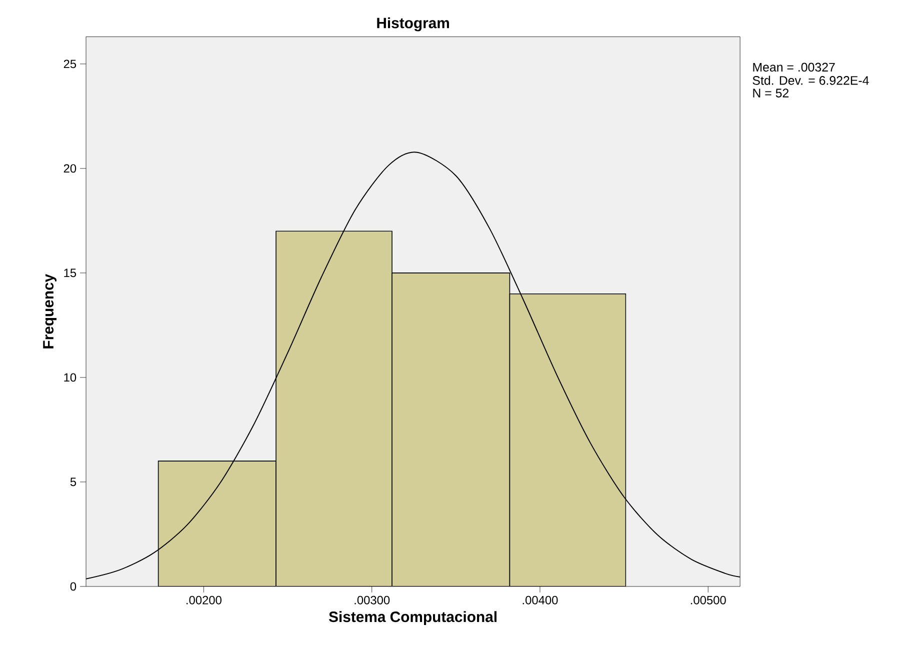 The height and width of the screenshot is (647, 915). Describe the element at coordinates (70, 273) in the screenshot. I see `y-tick-label: 15` at that location.